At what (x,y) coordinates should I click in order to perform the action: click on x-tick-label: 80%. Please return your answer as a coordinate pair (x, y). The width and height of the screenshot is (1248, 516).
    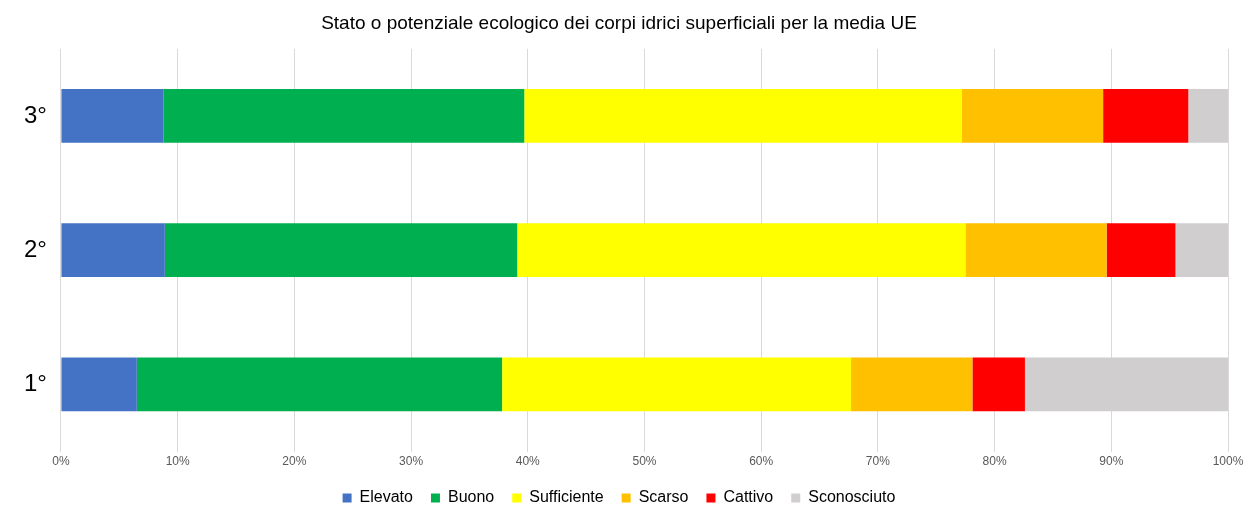
    Looking at the image, I should click on (994, 461).